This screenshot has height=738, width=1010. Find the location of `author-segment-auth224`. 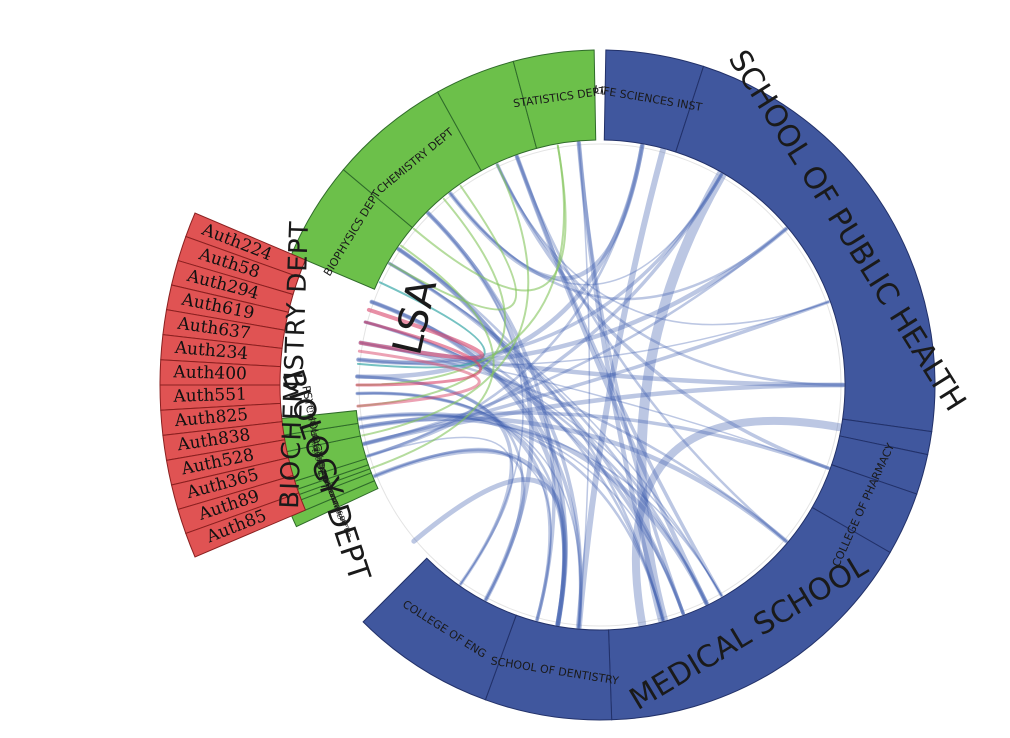

author-segment-auth224 is located at coordinates (246, 245).